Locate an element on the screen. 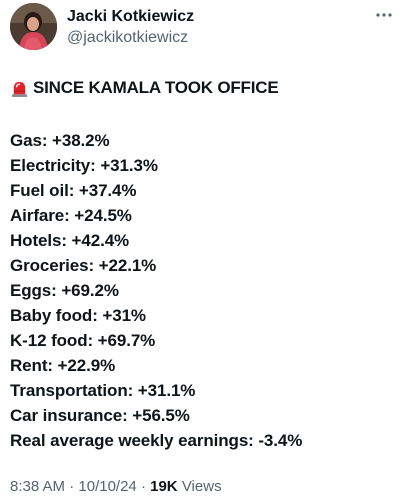 Image resolution: width=411 pixels, height=500 pixels. stat-car-insurance: Car insurance: +56.5% is located at coordinates (100, 415).